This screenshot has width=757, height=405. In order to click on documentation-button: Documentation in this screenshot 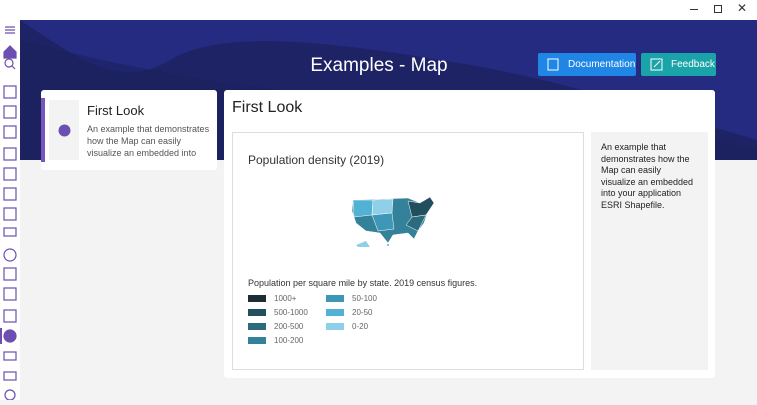, I will do `click(587, 64)`.